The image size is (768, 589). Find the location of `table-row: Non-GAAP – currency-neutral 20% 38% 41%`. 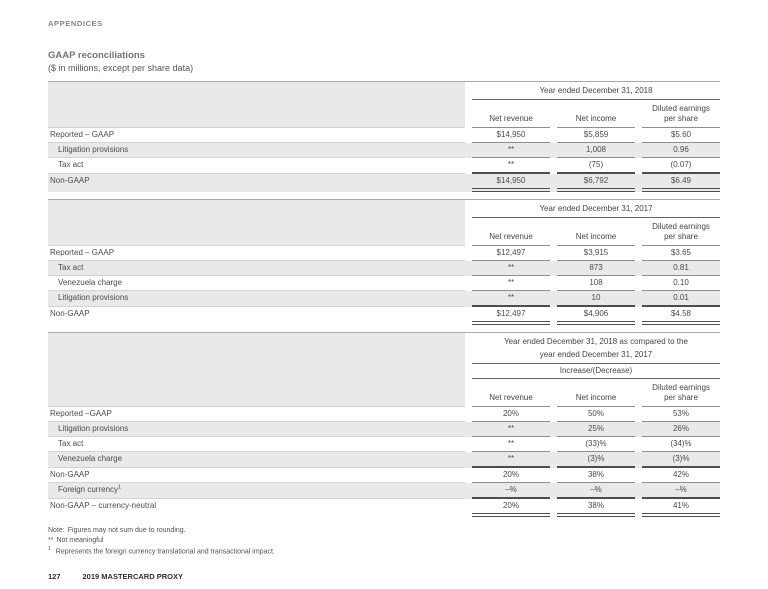

table-row: Non-GAAP – currency-neutral 20% 38% 41% is located at coordinates (384, 508).